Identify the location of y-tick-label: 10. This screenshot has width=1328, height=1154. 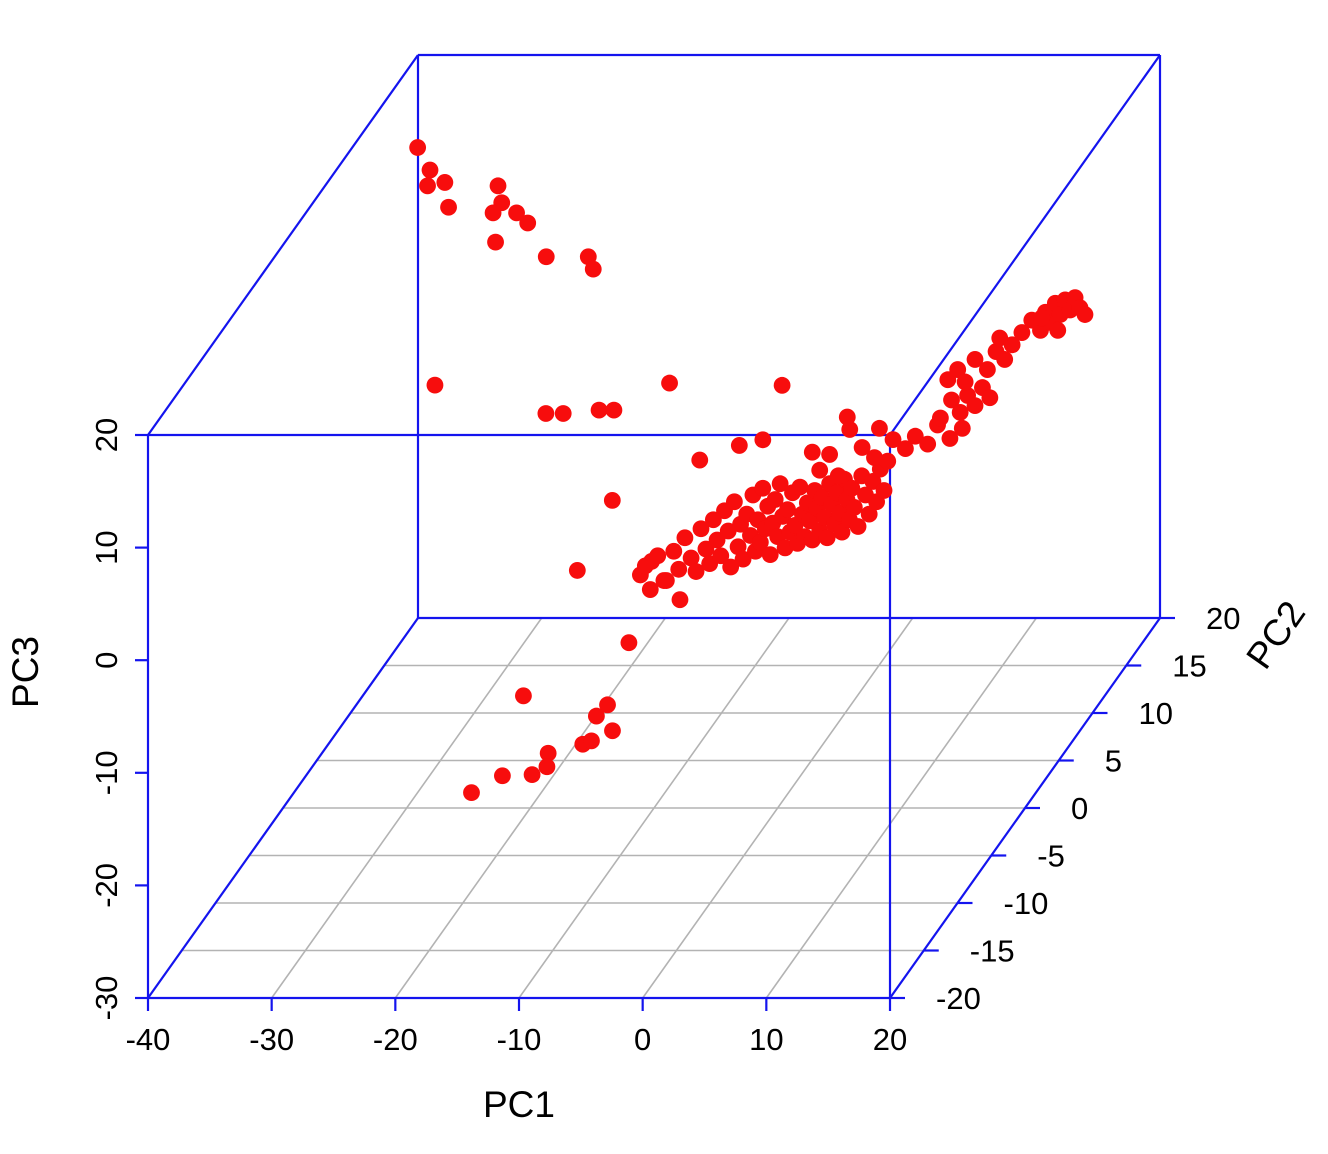
(1156, 713).